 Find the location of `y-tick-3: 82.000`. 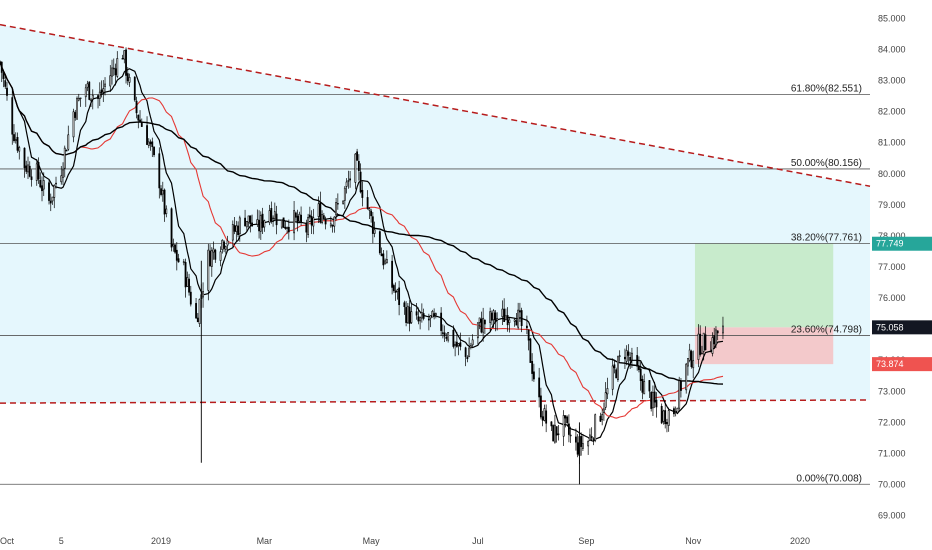

y-tick-3: 82.000 is located at coordinates (892, 112).